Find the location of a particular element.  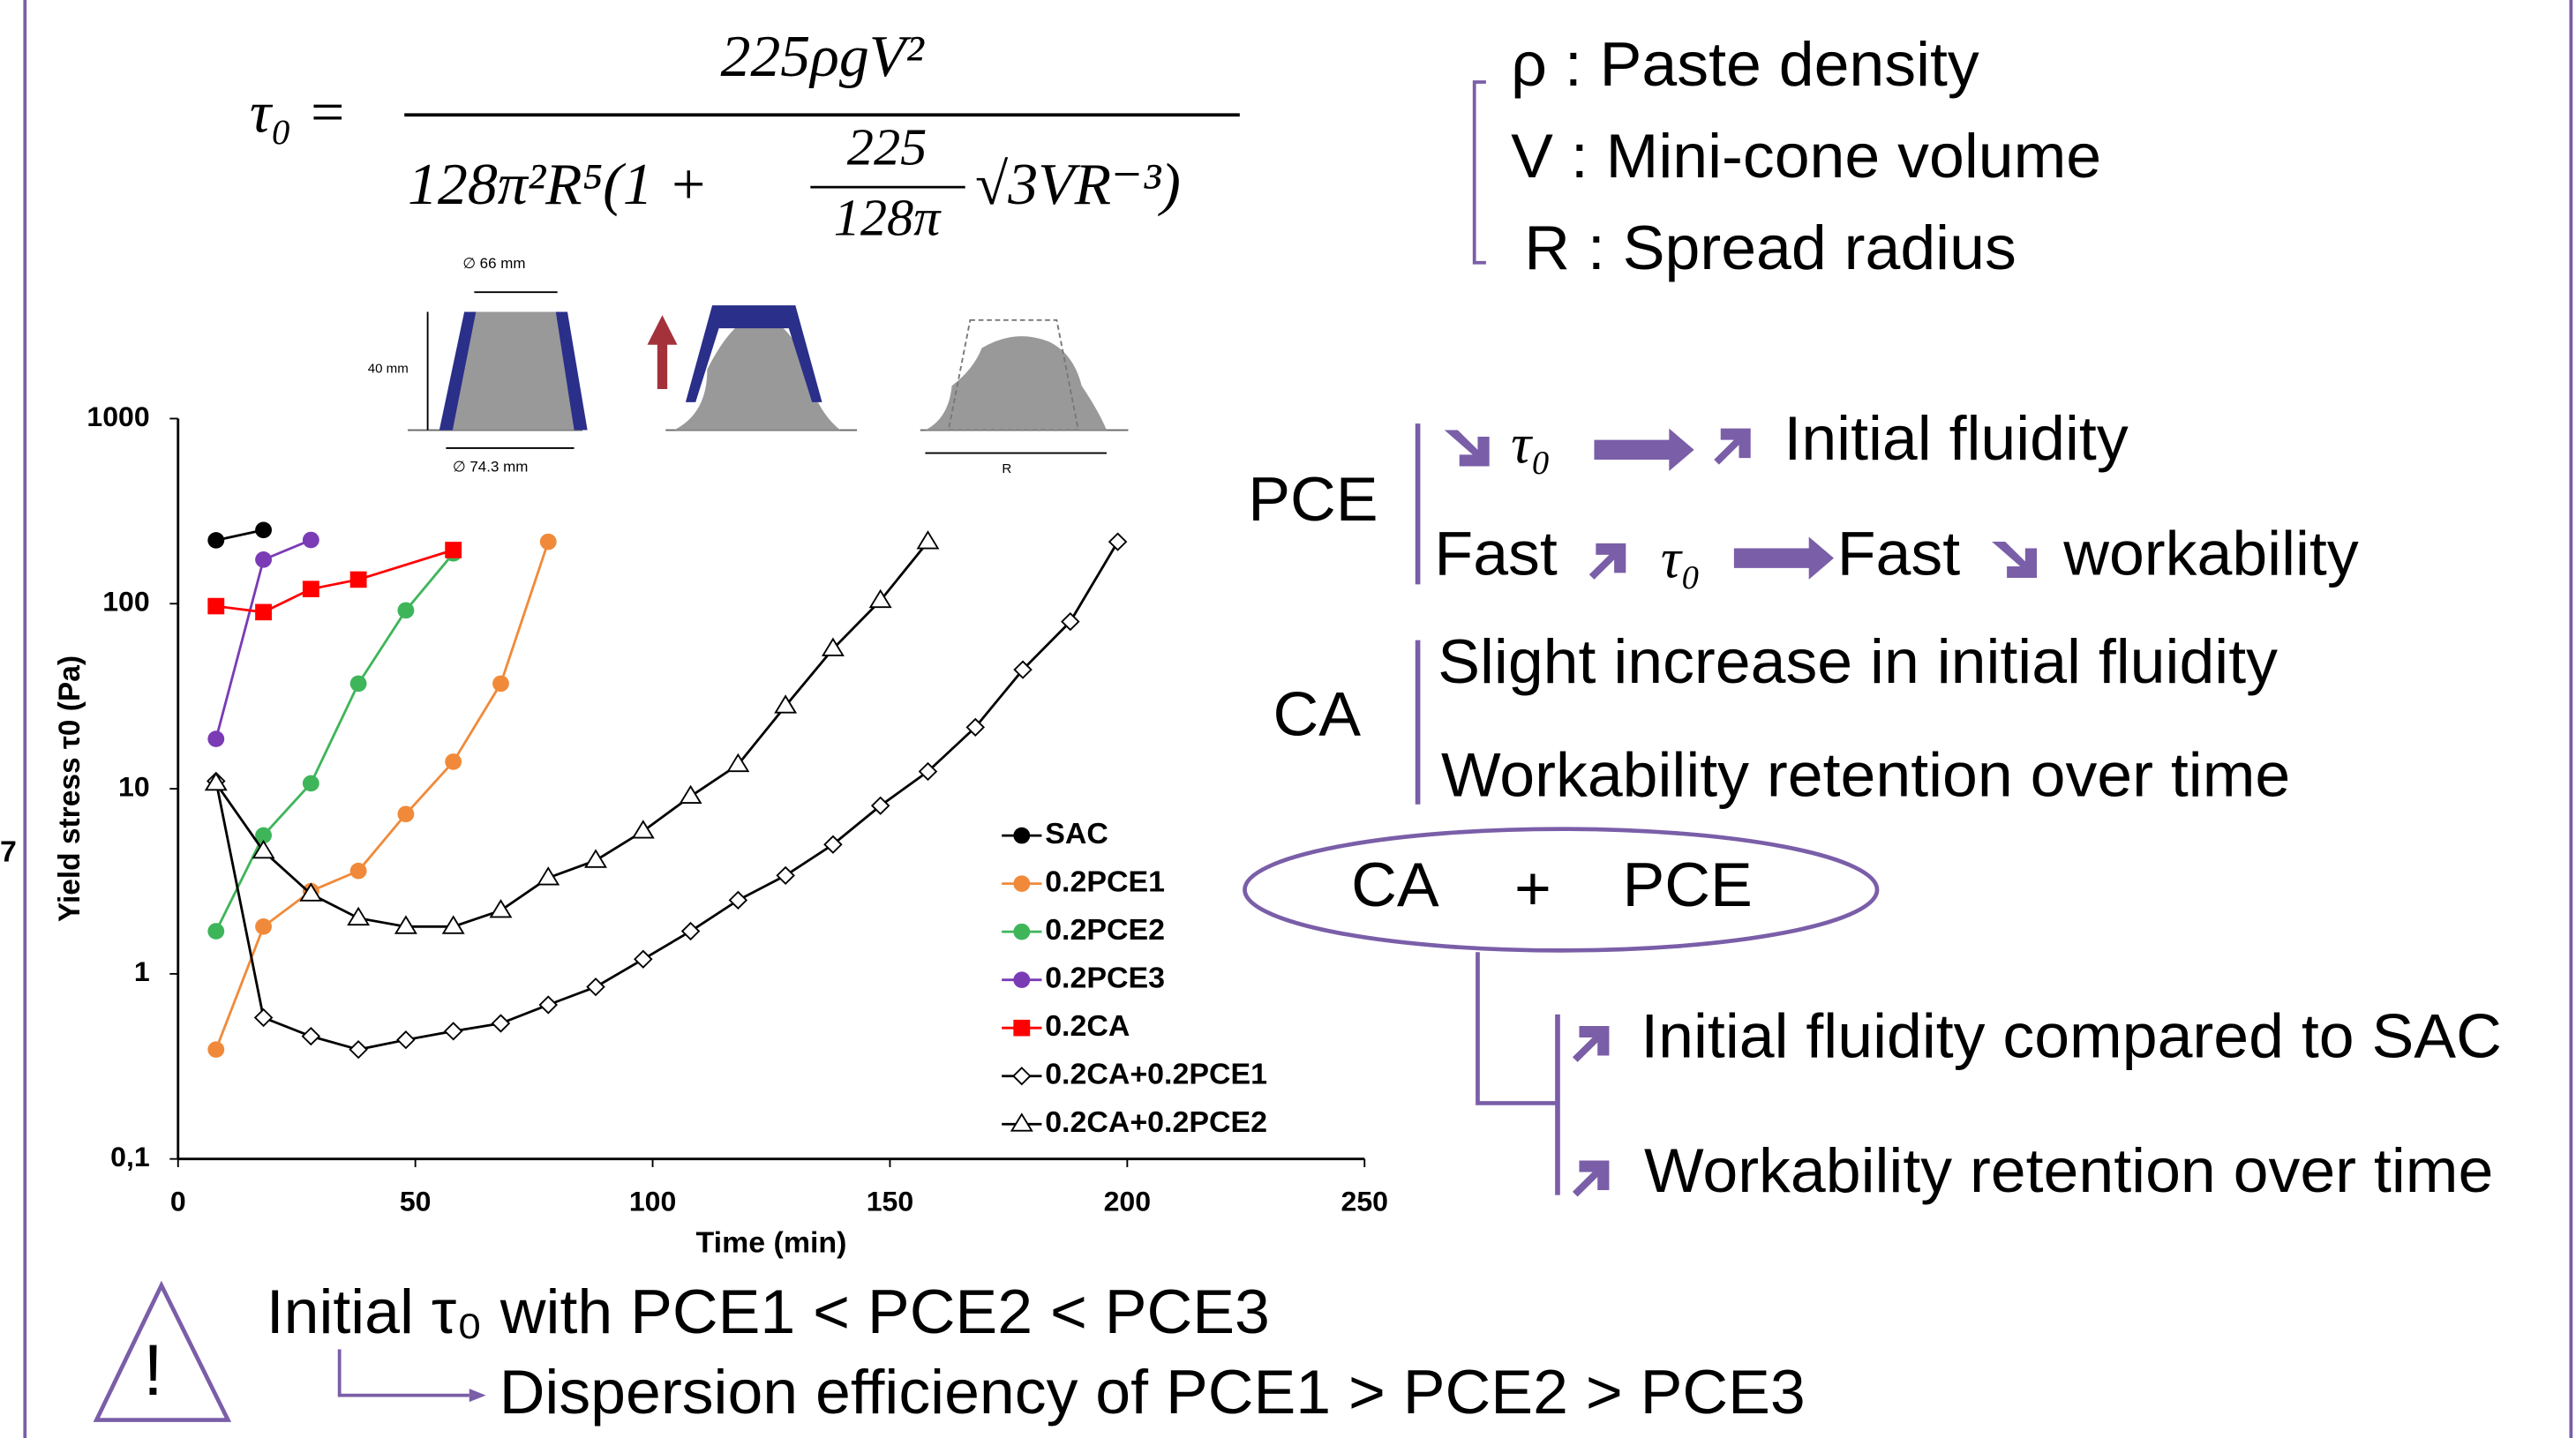

combo-ellipse is located at coordinates (1561, 890).